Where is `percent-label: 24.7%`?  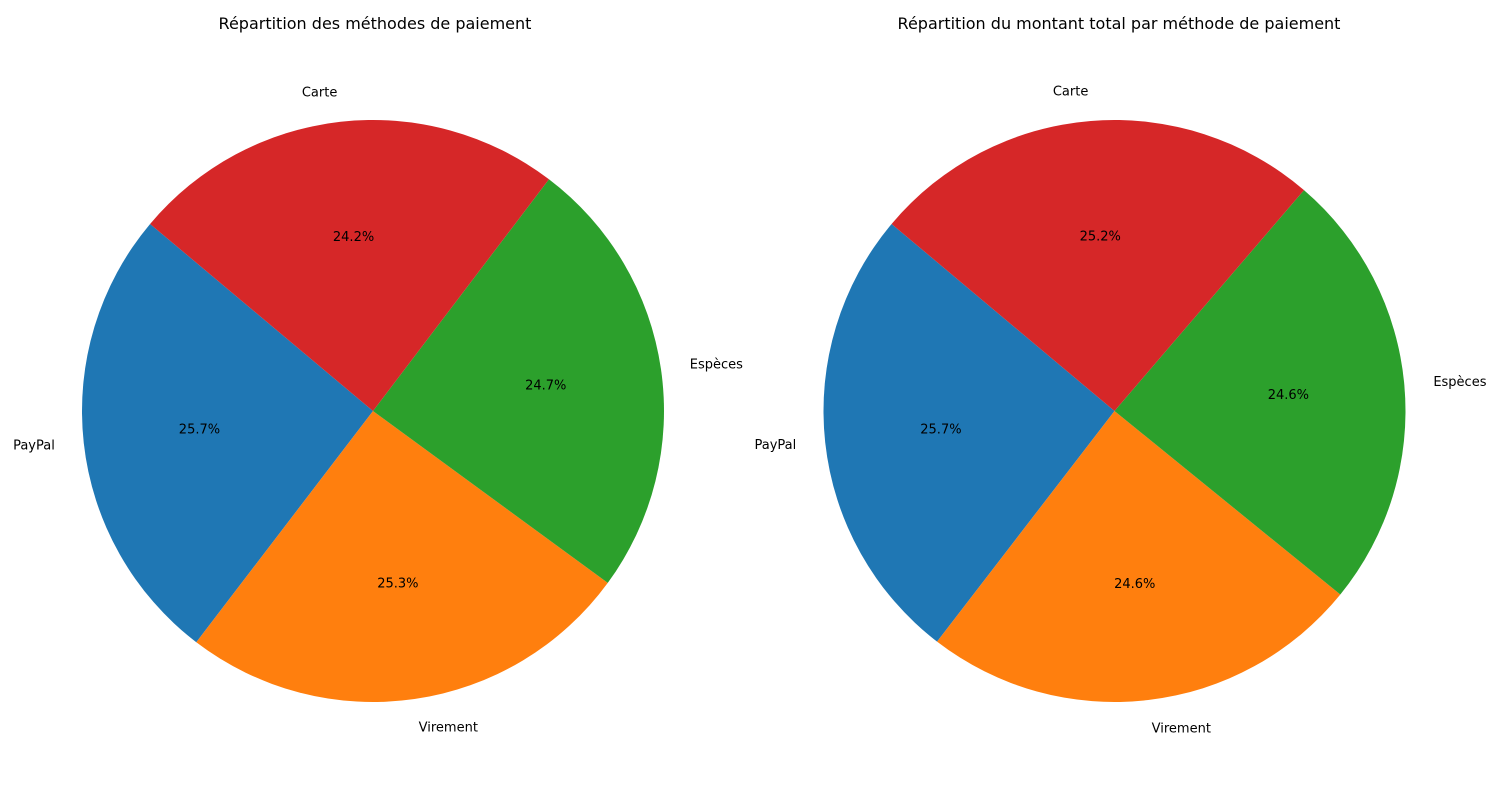 percent-label: 24.7% is located at coordinates (545, 385).